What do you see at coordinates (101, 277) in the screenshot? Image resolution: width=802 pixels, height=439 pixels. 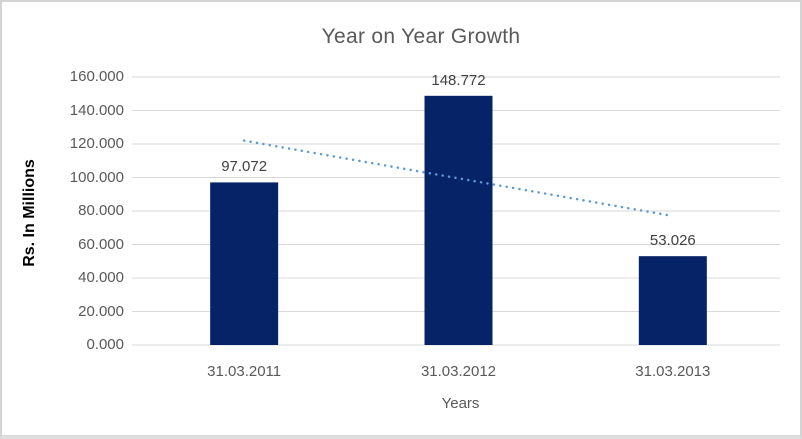 I see `y-tick-label: 40.000` at bounding box center [101, 277].